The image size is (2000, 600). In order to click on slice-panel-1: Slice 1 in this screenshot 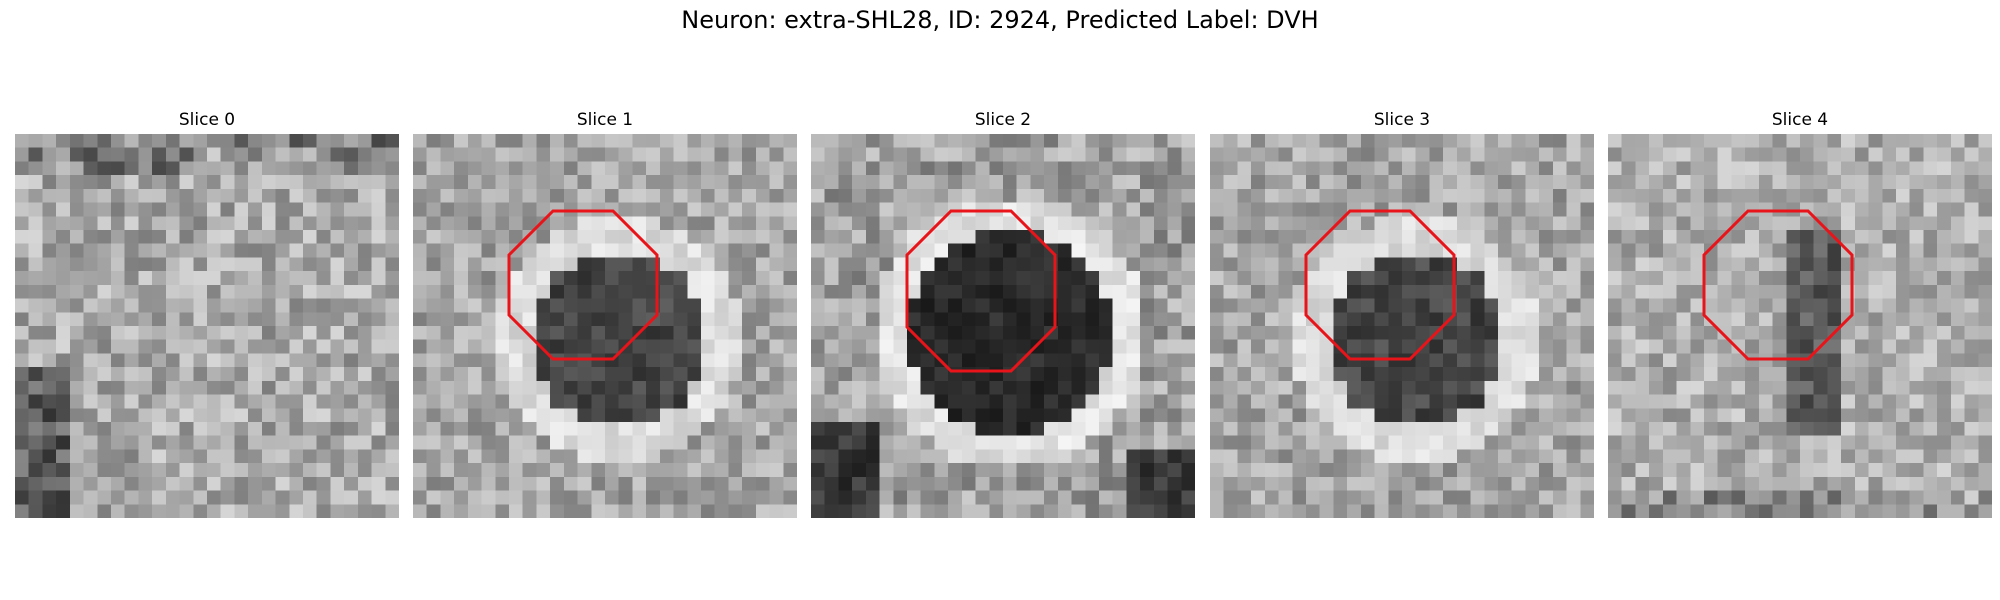, I will do `click(605, 312)`.